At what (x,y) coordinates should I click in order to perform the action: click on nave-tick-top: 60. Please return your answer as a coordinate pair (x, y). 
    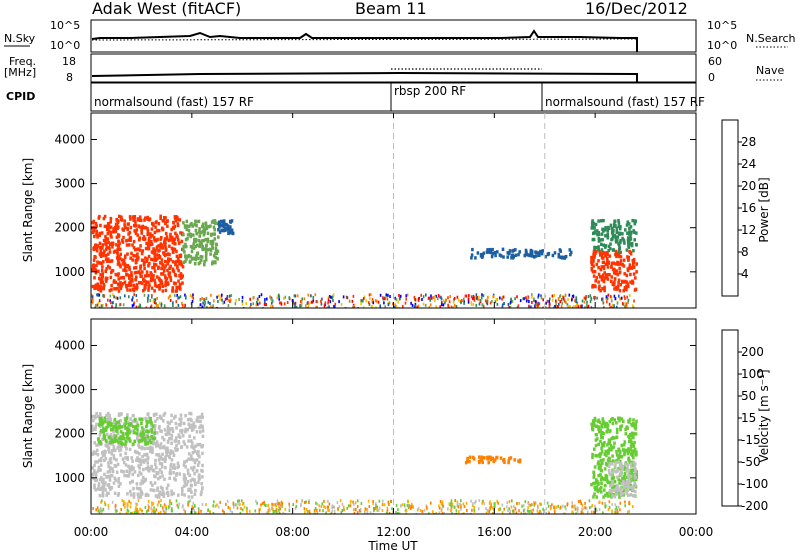
    Looking at the image, I should click on (715, 61).